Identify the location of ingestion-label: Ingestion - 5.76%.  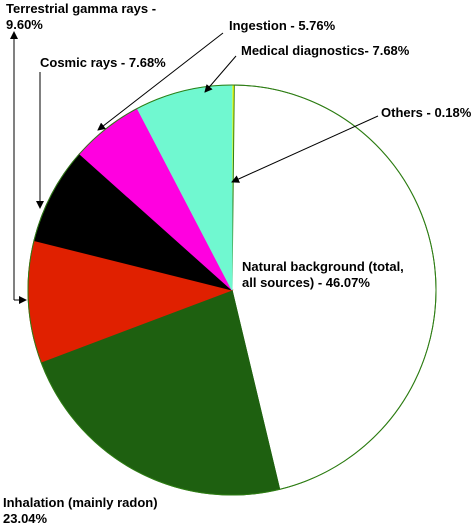
(282, 25).